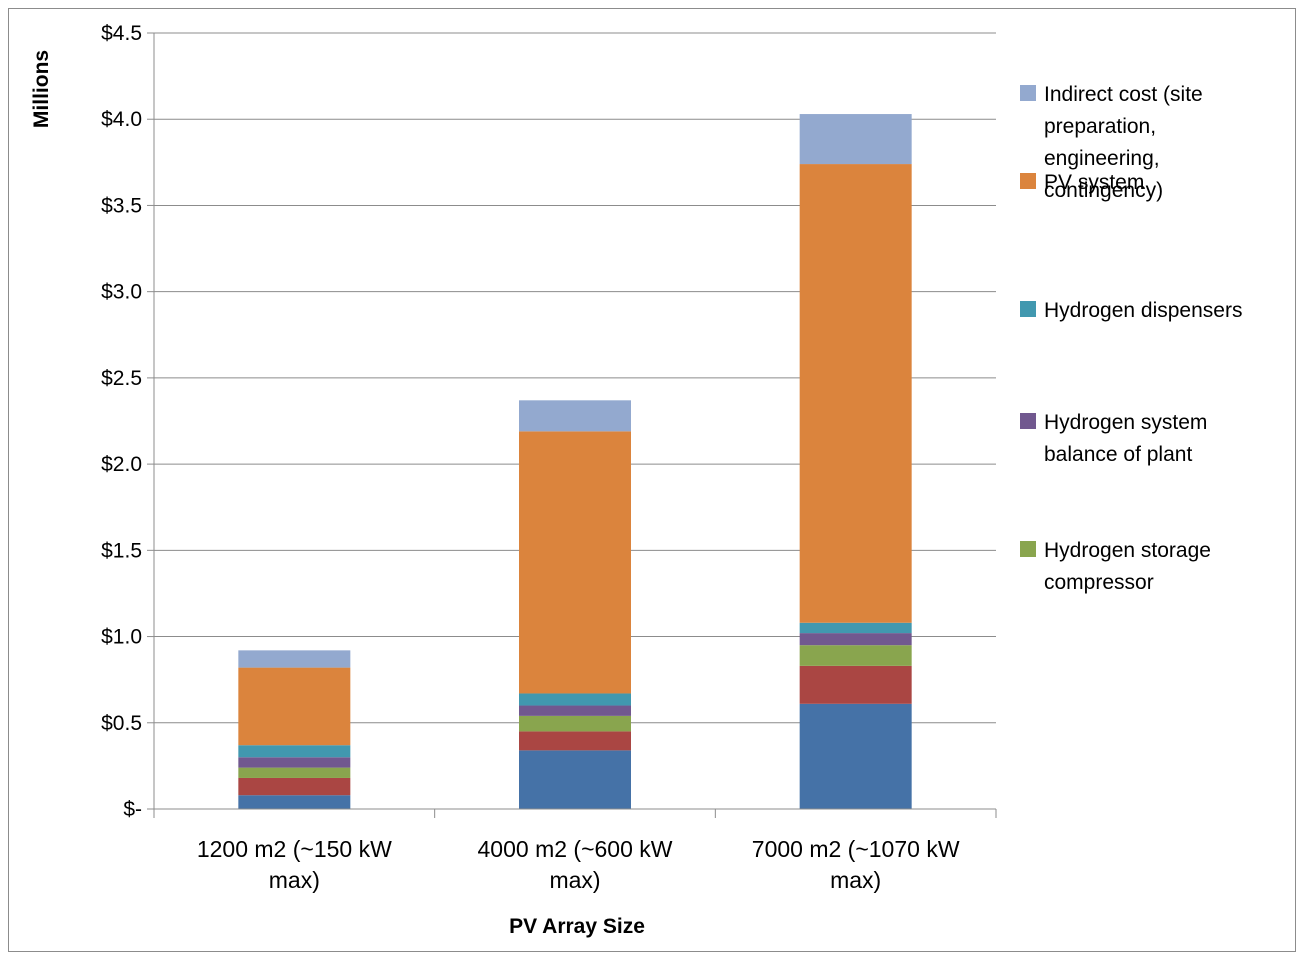 The width and height of the screenshot is (1299, 956). What do you see at coordinates (1123, 94) in the screenshot?
I see `legend-label: Indirect cost (site` at bounding box center [1123, 94].